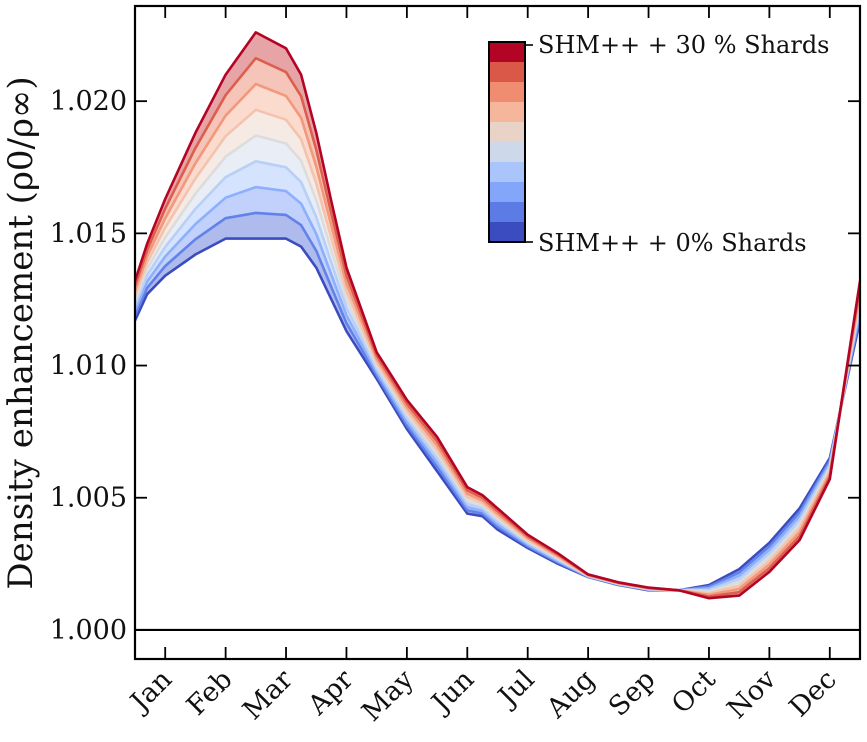 The width and height of the screenshot is (867, 742). Describe the element at coordinates (659, 144) in the screenshot. I see `colorbar: SHM++ + 30 % Shards SHM++ + 0% Shards` at that location.